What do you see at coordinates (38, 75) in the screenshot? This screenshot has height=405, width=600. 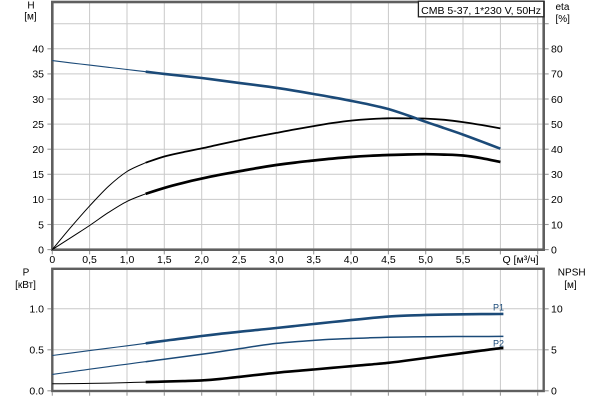 I see `svg-text: 35` at bounding box center [38, 75].